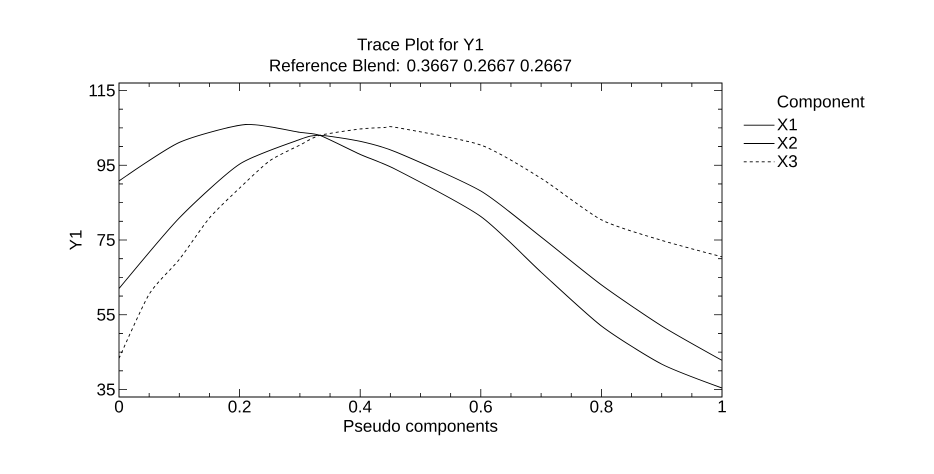 The image size is (934, 474). Describe the element at coordinates (722, 406) in the screenshot. I see `x-tick-label: 1` at that location.